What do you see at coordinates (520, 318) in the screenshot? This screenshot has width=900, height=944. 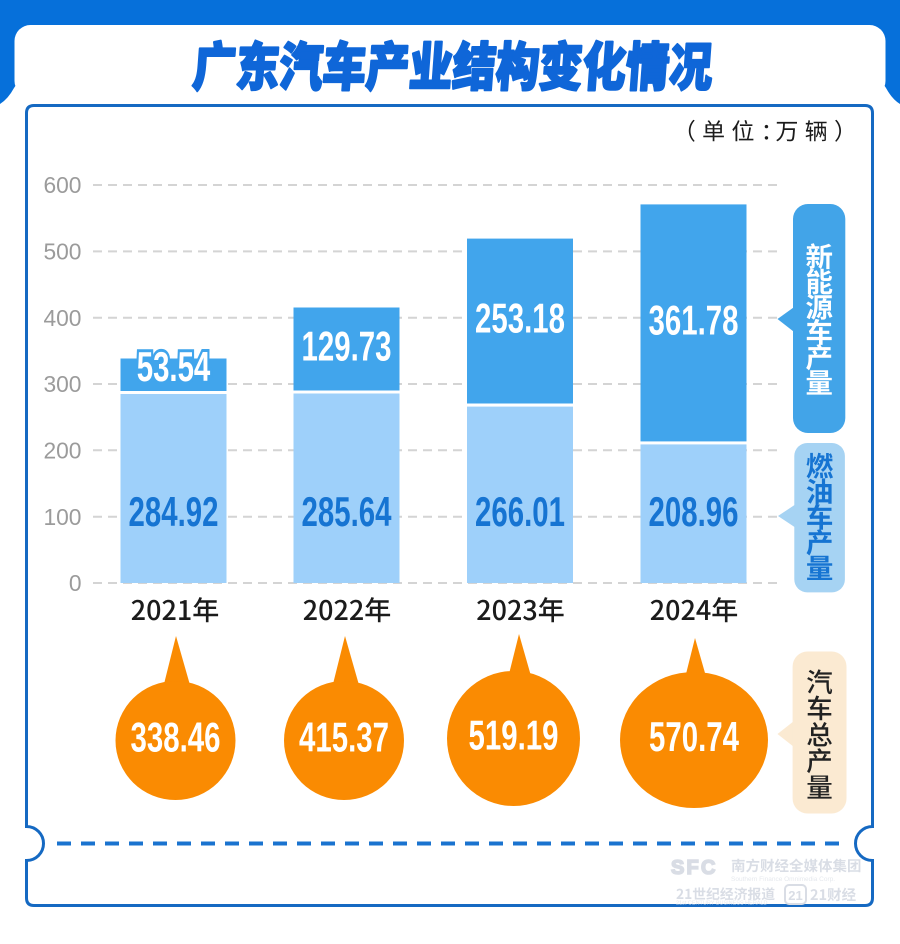 I see `svg-text: 253.18` at bounding box center [520, 318].